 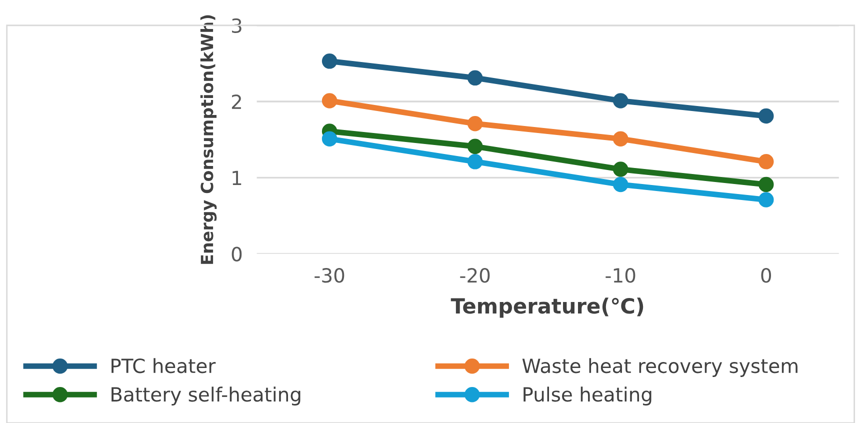 What do you see at coordinates (588, 396) in the screenshot?
I see `legend-label: Pulse heating` at bounding box center [588, 396].